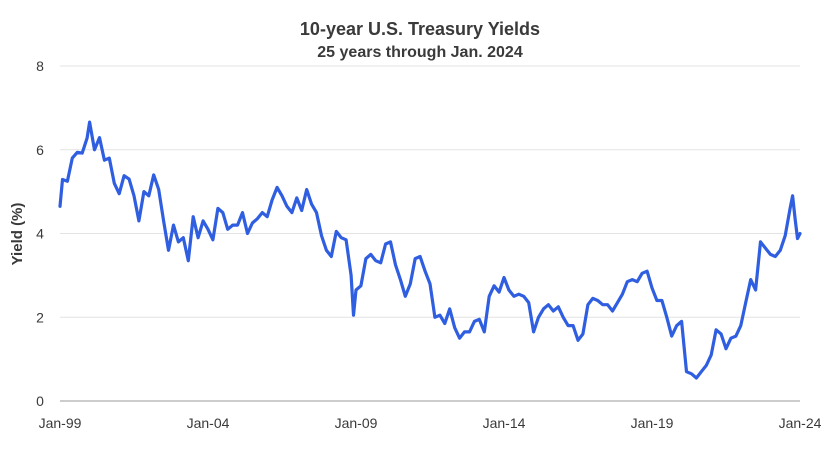  What do you see at coordinates (652, 423) in the screenshot?
I see `x-tick-label: Jan-19` at bounding box center [652, 423].